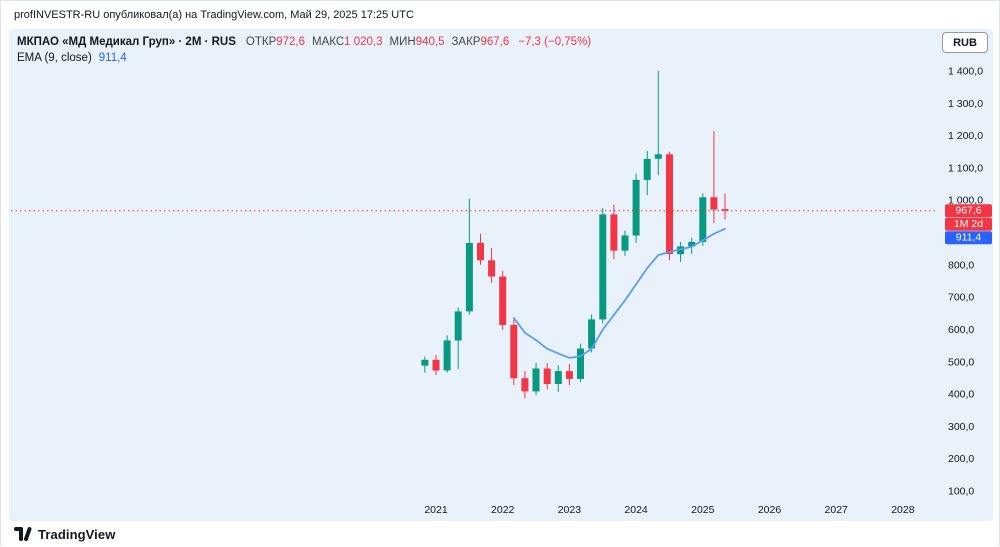  Describe the element at coordinates (961, 298) in the screenshot. I see `svg-text: 700,0` at that location.